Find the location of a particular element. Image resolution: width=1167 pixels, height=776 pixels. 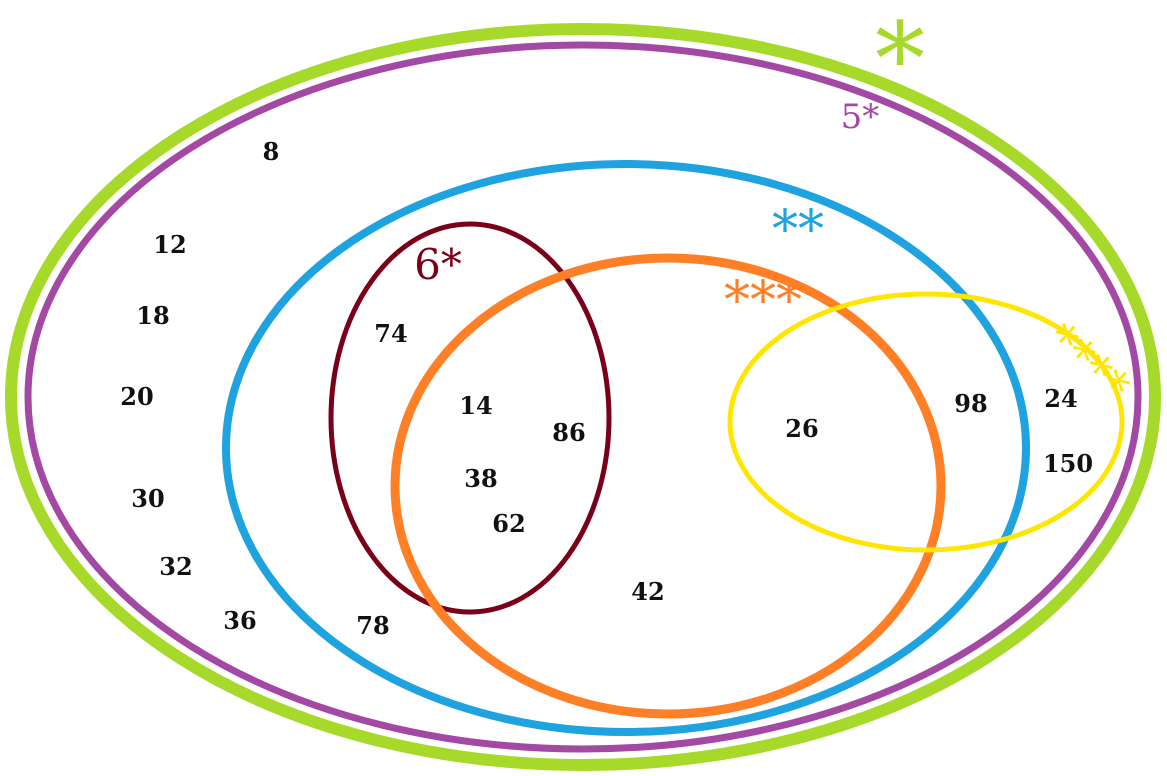

number-36: 36 is located at coordinates (239, 620).